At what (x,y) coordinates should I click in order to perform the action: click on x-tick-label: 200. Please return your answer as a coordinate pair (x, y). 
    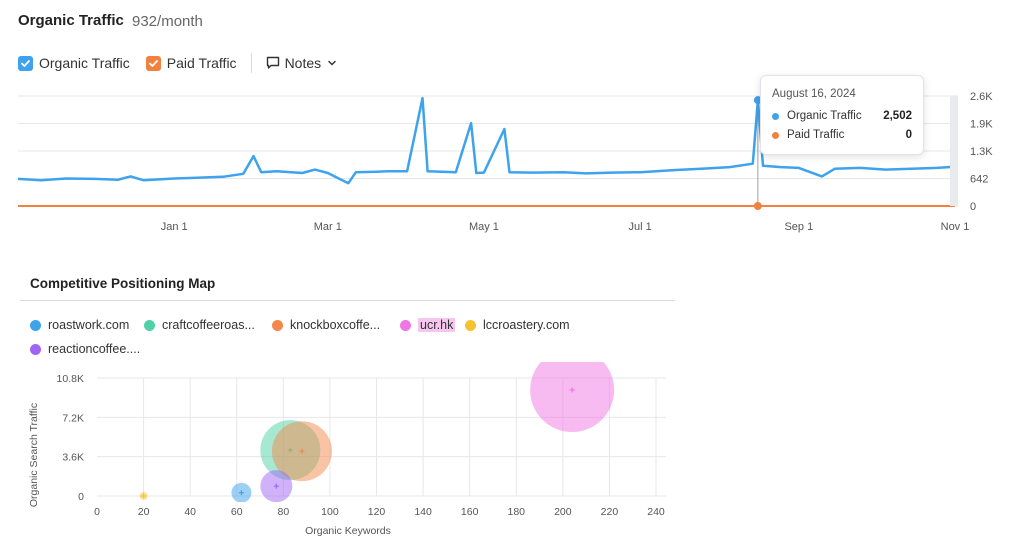
    Looking at the image, I should click on (563, 512).